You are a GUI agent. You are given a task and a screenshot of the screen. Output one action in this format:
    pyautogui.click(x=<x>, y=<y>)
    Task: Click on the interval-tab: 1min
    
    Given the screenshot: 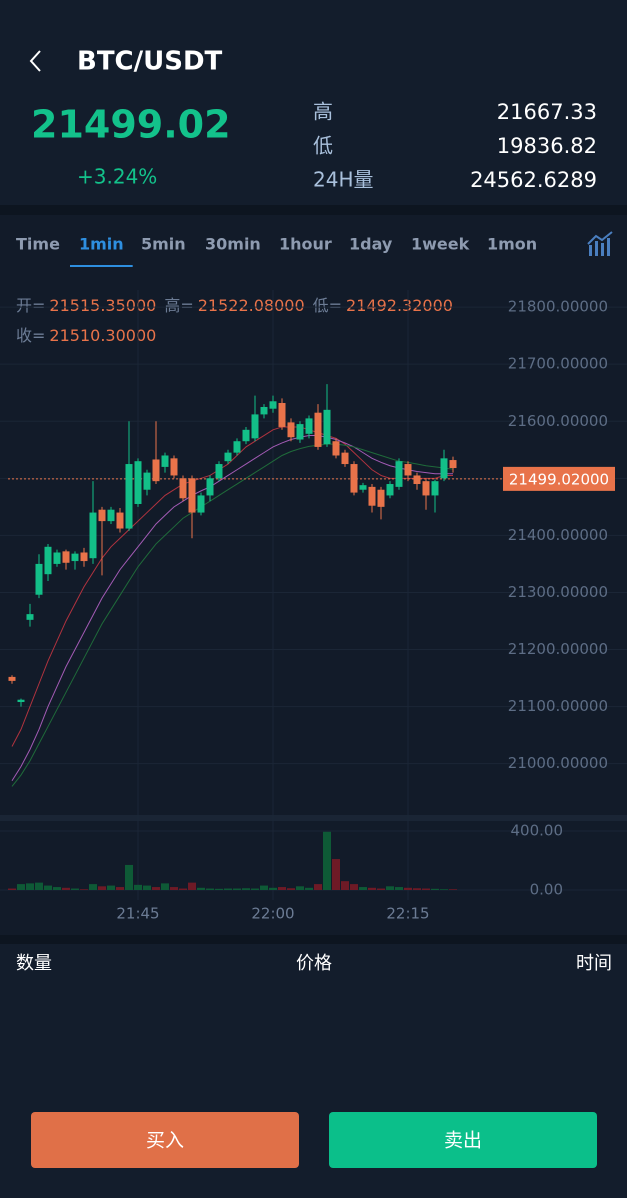 What is the action you would take?
    pyautogui.click(x=101, y=244)
    